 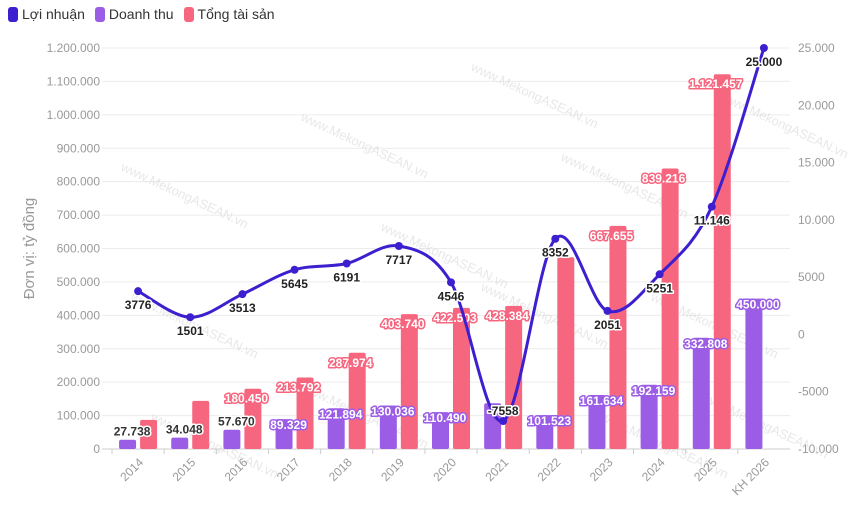 I want to click on legend-label: Lợi nhuận, so click(x=53, y=14).